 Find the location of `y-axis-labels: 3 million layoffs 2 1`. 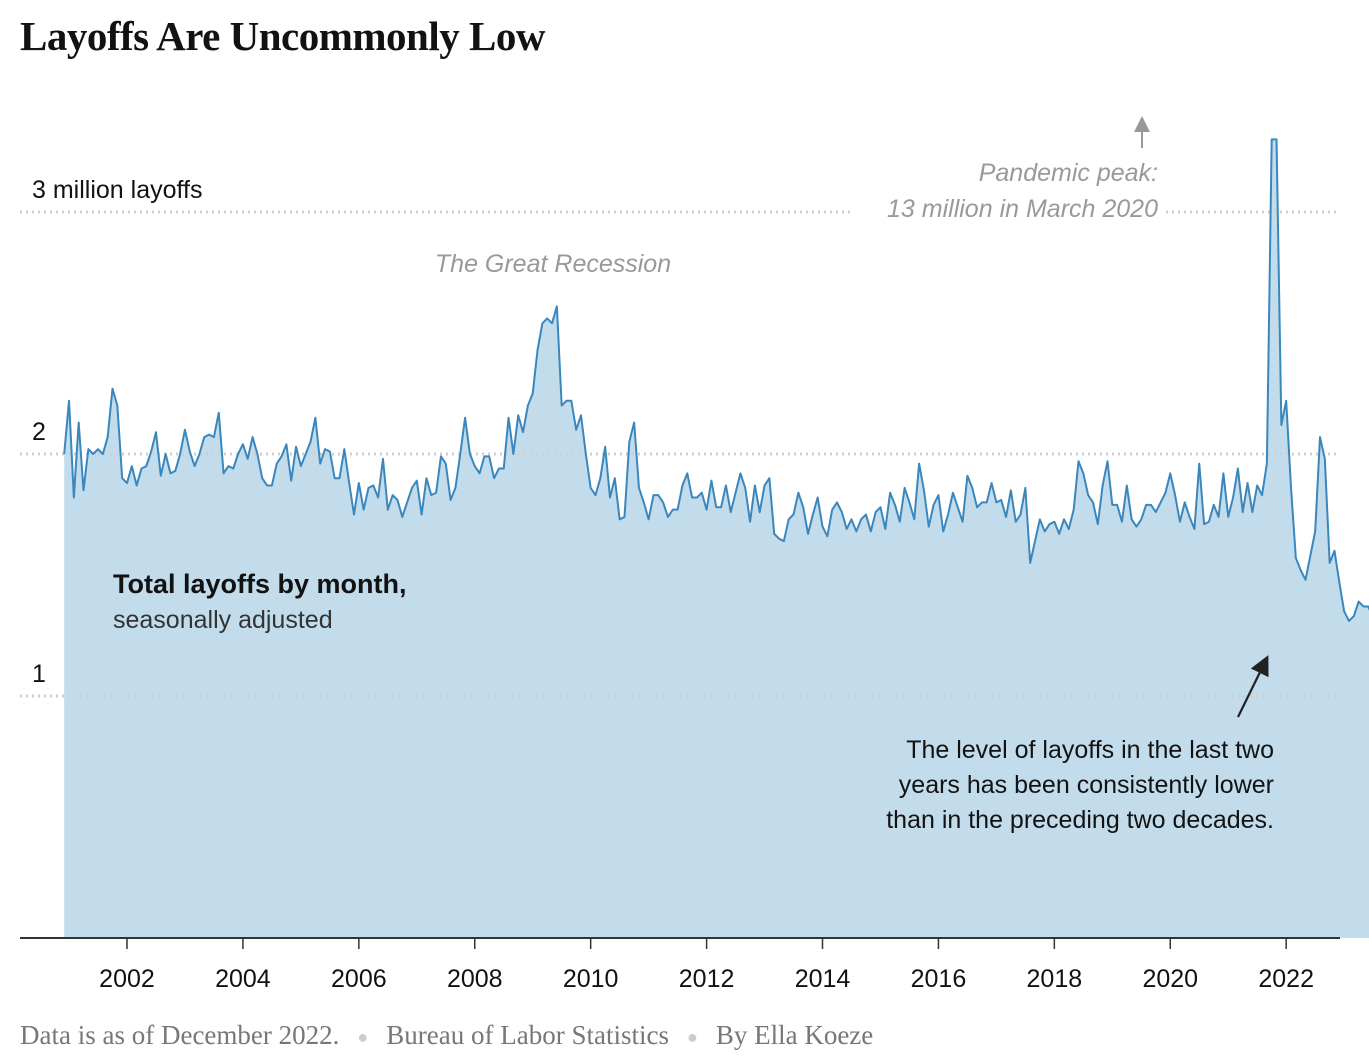

y-axis-labels: 3 million layoffs 2 1 is located at coordinates (117, 432).